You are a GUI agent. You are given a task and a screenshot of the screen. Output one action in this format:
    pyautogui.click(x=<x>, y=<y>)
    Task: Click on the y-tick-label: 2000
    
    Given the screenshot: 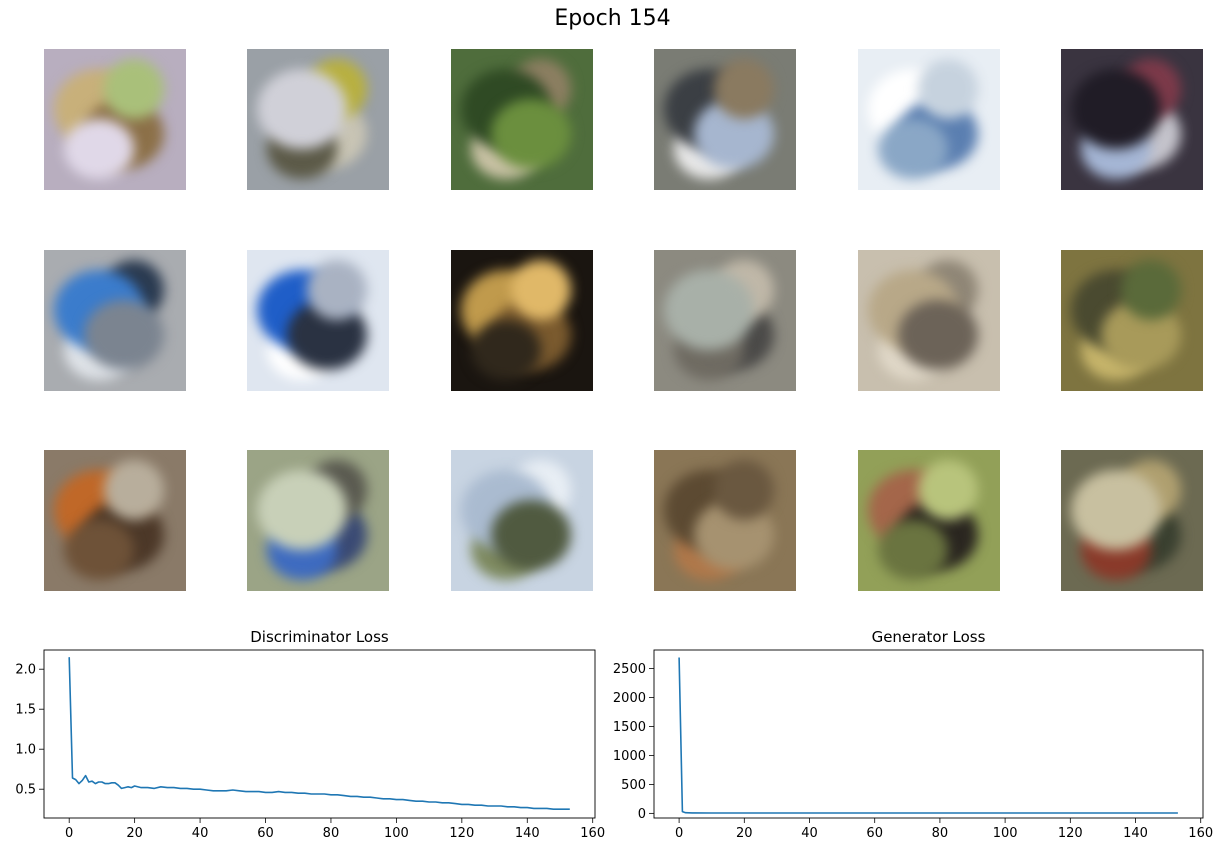 What is the action you would take?
    pyautogui.click(x=629, y=698)
    